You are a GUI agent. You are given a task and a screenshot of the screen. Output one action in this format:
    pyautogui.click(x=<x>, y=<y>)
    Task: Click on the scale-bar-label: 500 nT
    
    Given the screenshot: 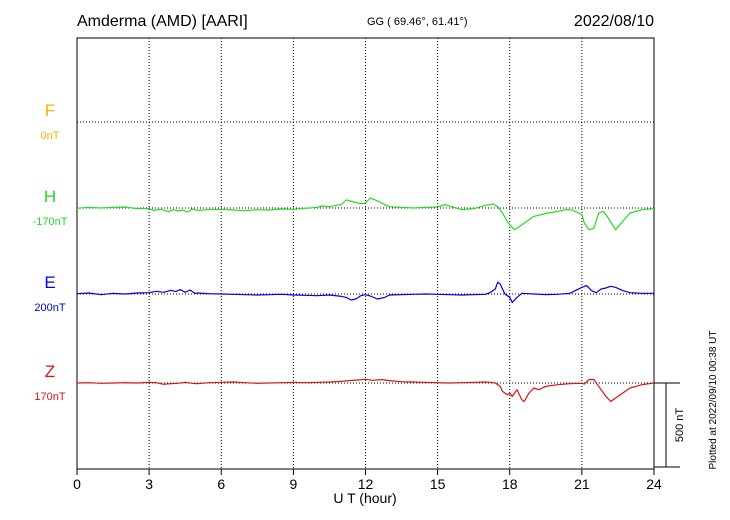 What is the action you would take?
    pyautogui.click(x=680, y=425)
    